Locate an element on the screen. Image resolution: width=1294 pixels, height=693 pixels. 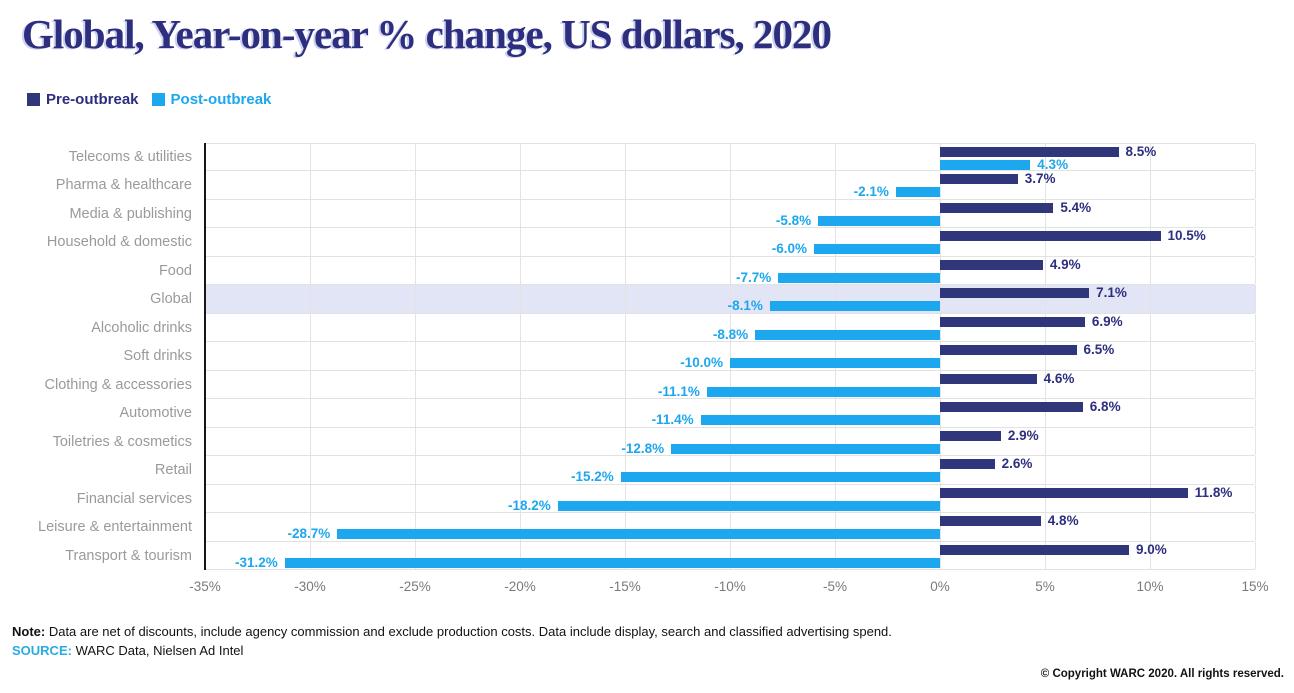
pre-value-label: 5.4% is located at coordinates (1076, 207).